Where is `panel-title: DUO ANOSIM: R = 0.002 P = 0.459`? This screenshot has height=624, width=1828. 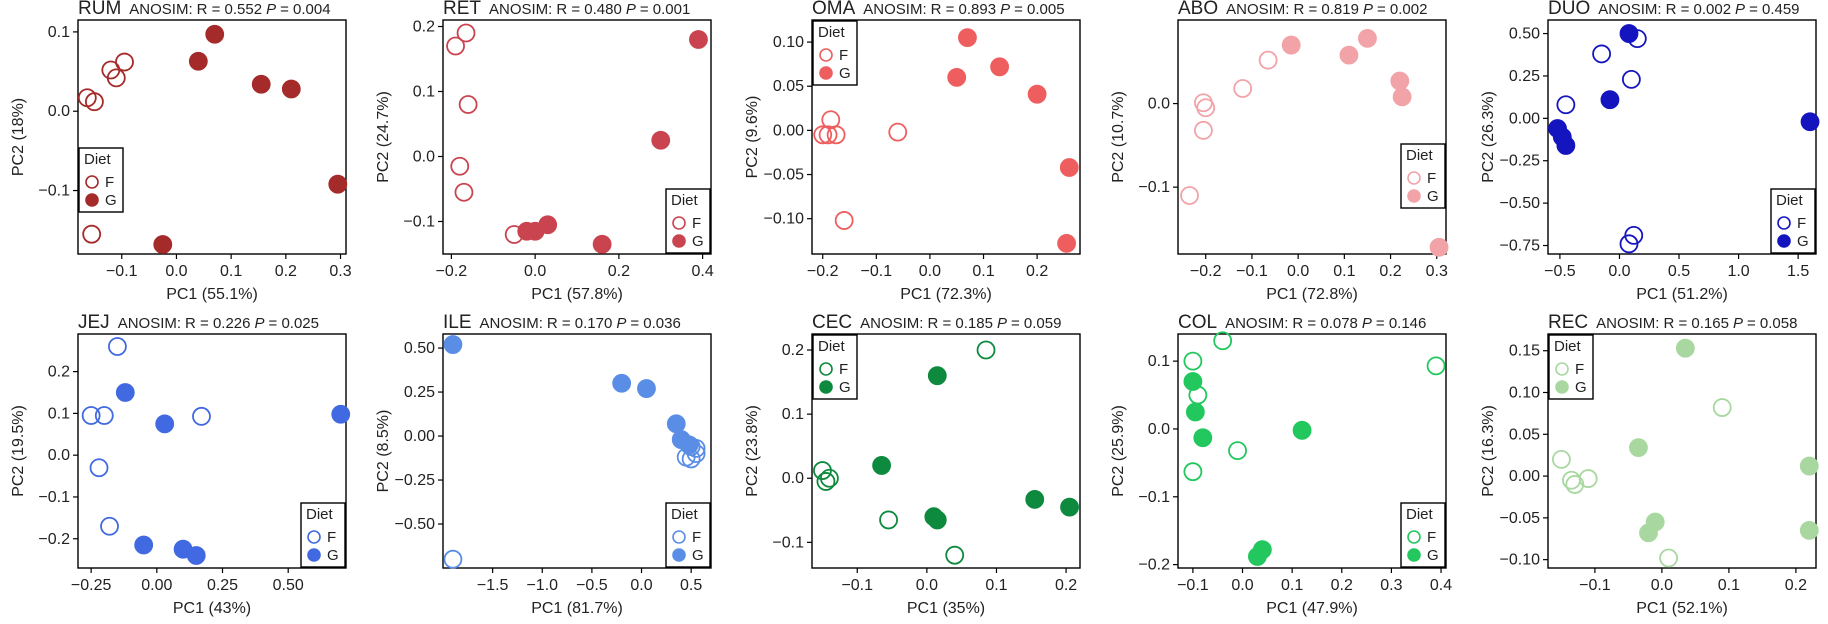 panel-title: DUO ANOSIM: R = 0.002 P = 0.459 is located at coordinates (1674, 9).